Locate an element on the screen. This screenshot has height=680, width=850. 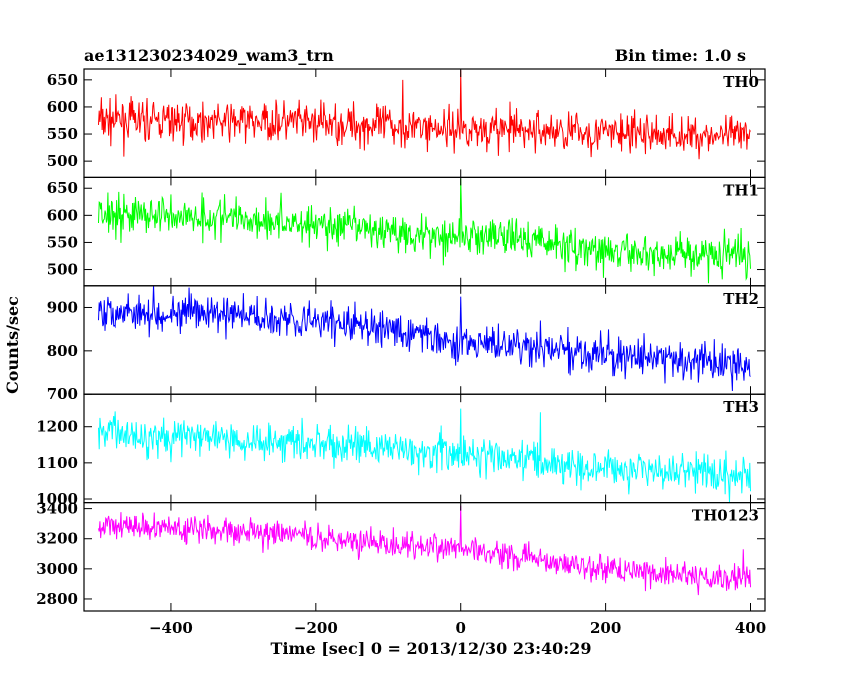
y-tick-label: 1100 is located at coordinates (57, 463).